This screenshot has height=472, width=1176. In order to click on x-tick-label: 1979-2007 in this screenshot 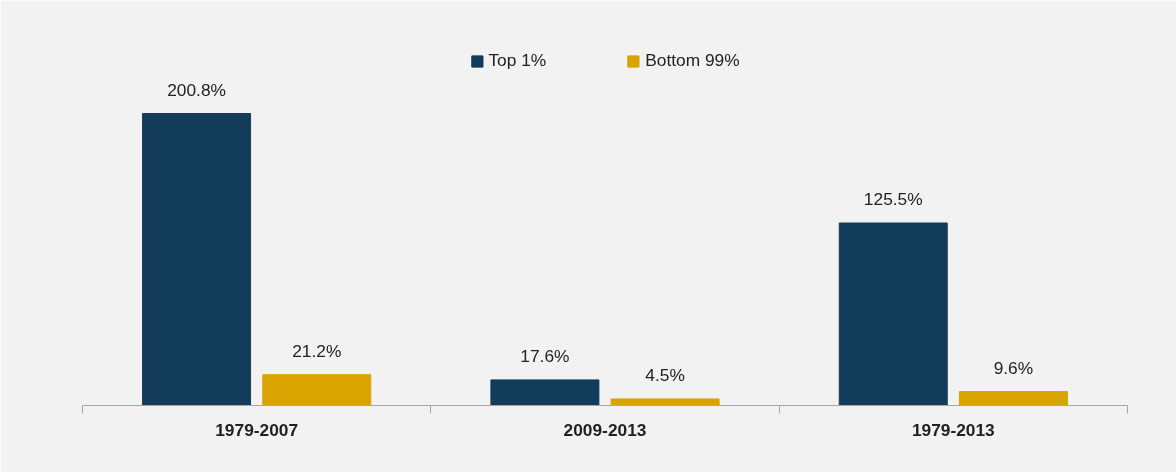, I will do `click(257, 429)`.